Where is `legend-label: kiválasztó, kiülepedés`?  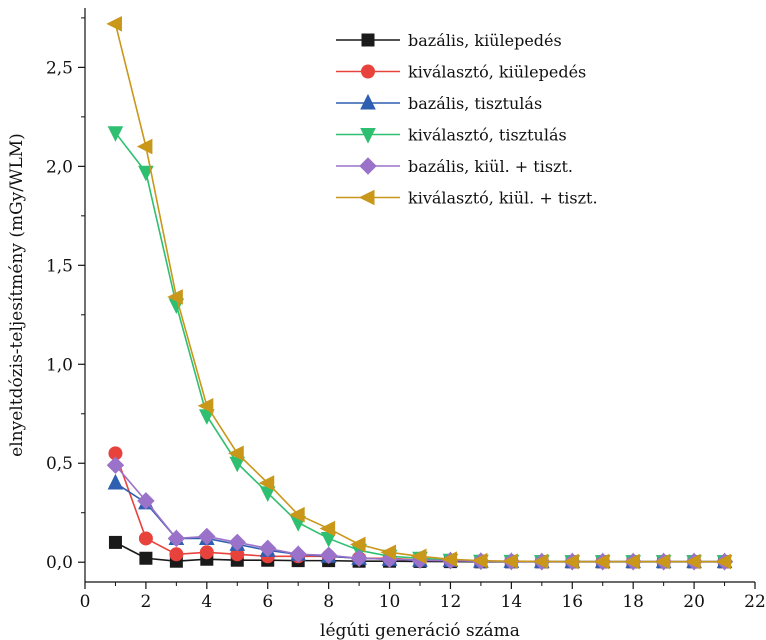
legend-label: kiválasztó, kiülepedés is located at coordinates (497, 72).